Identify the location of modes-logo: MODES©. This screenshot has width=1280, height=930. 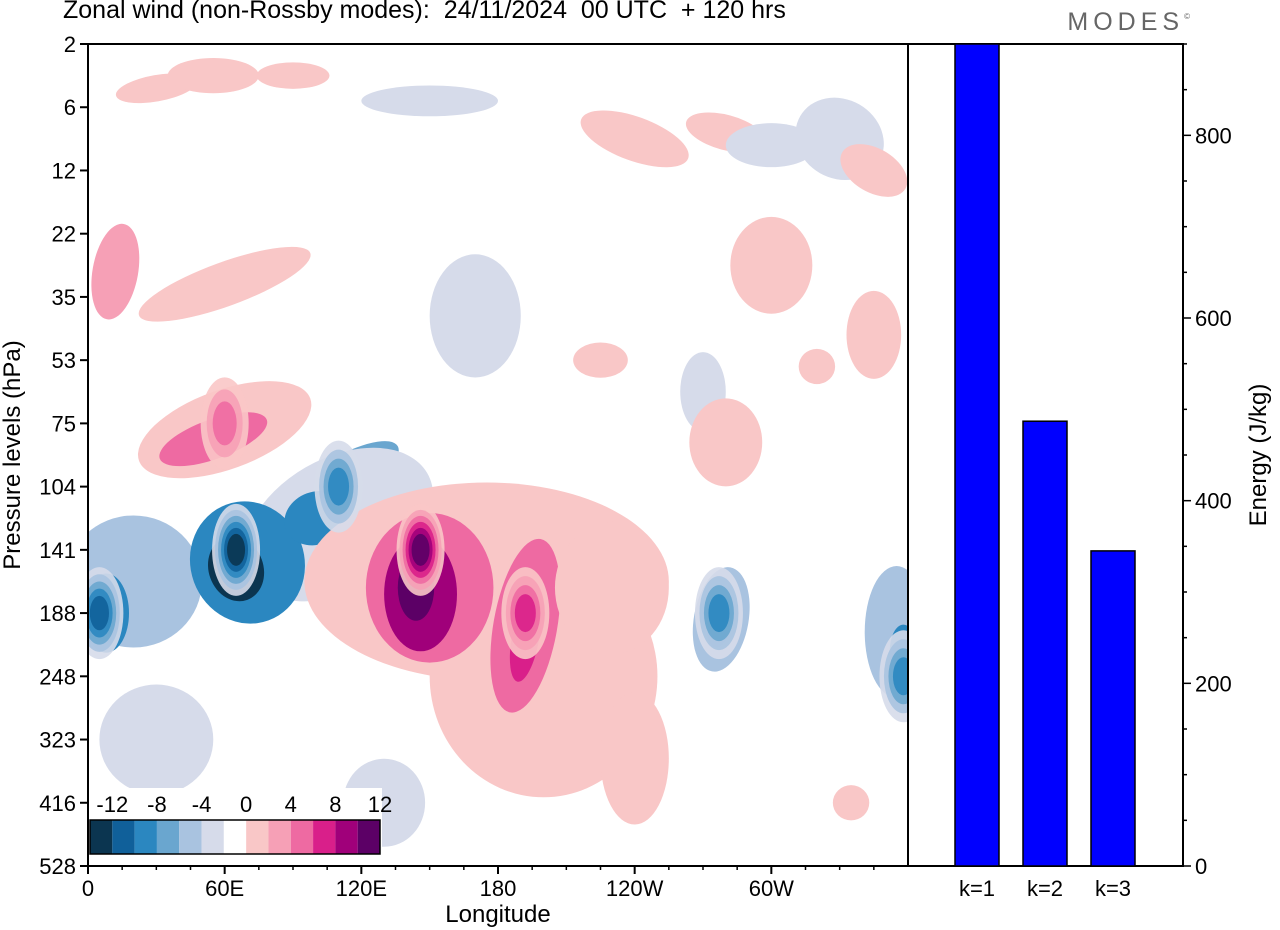
(1128, 22).